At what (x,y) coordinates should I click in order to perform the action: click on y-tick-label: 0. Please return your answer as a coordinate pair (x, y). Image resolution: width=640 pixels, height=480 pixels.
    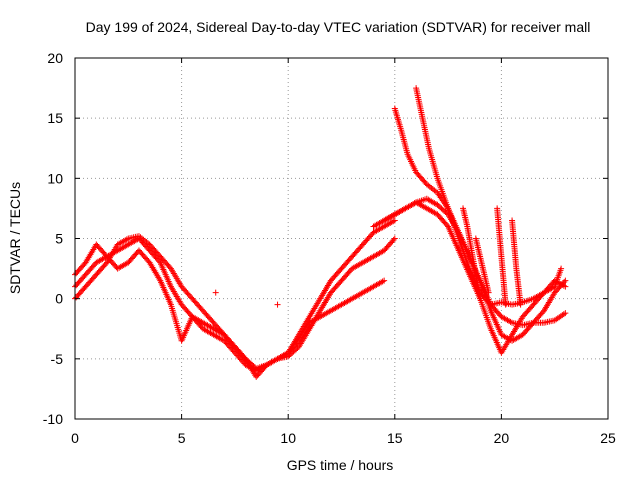
    Looking at the image, I should click on (59, 299).